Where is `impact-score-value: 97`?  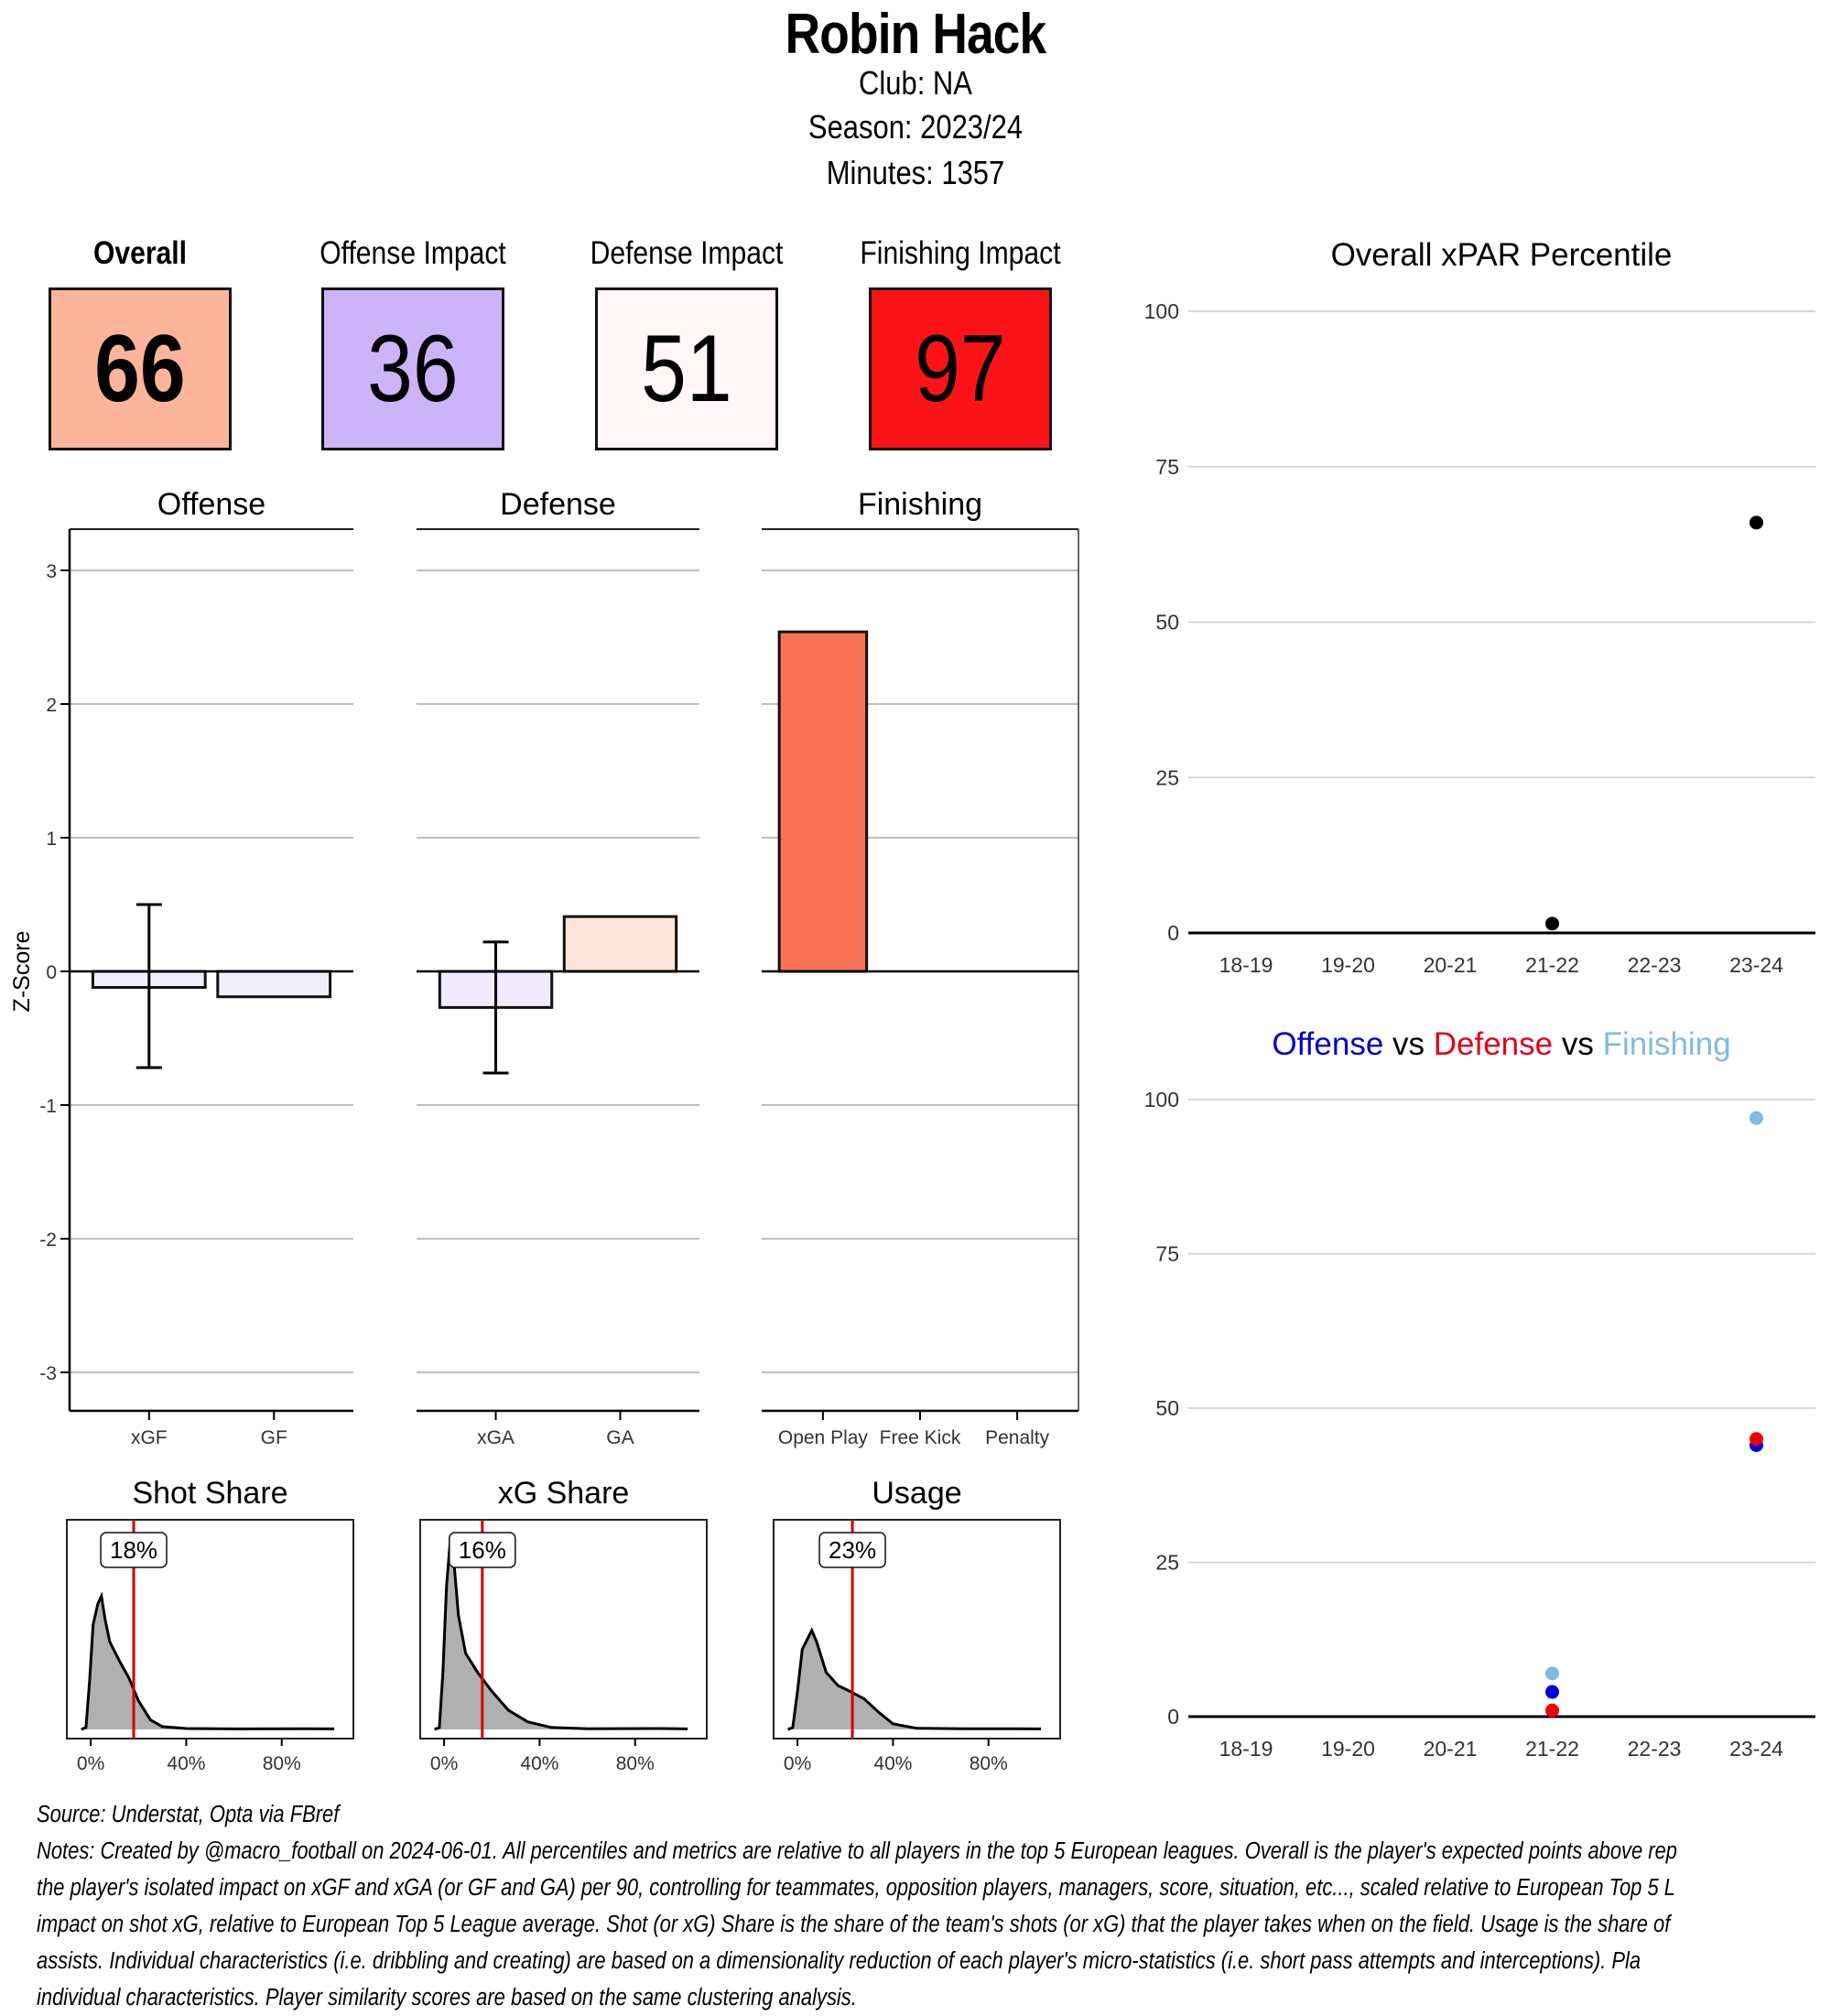 impact-score-value: 97 is located at coordinates (961, 368).